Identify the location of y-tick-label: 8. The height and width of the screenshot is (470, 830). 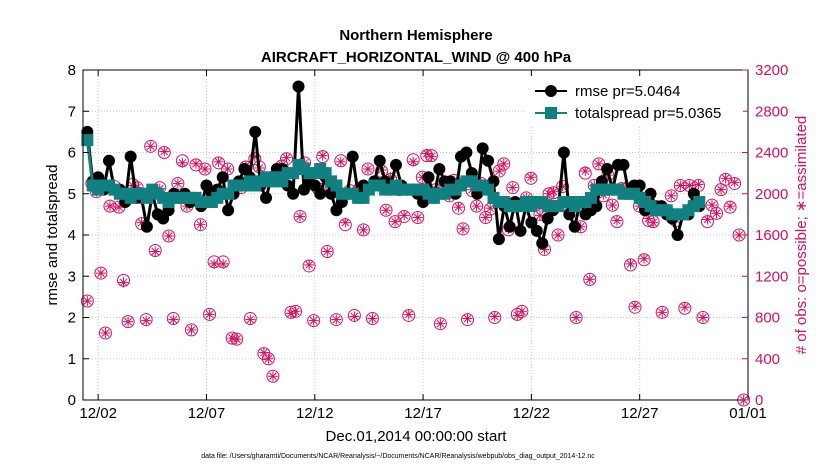
(72, 70).